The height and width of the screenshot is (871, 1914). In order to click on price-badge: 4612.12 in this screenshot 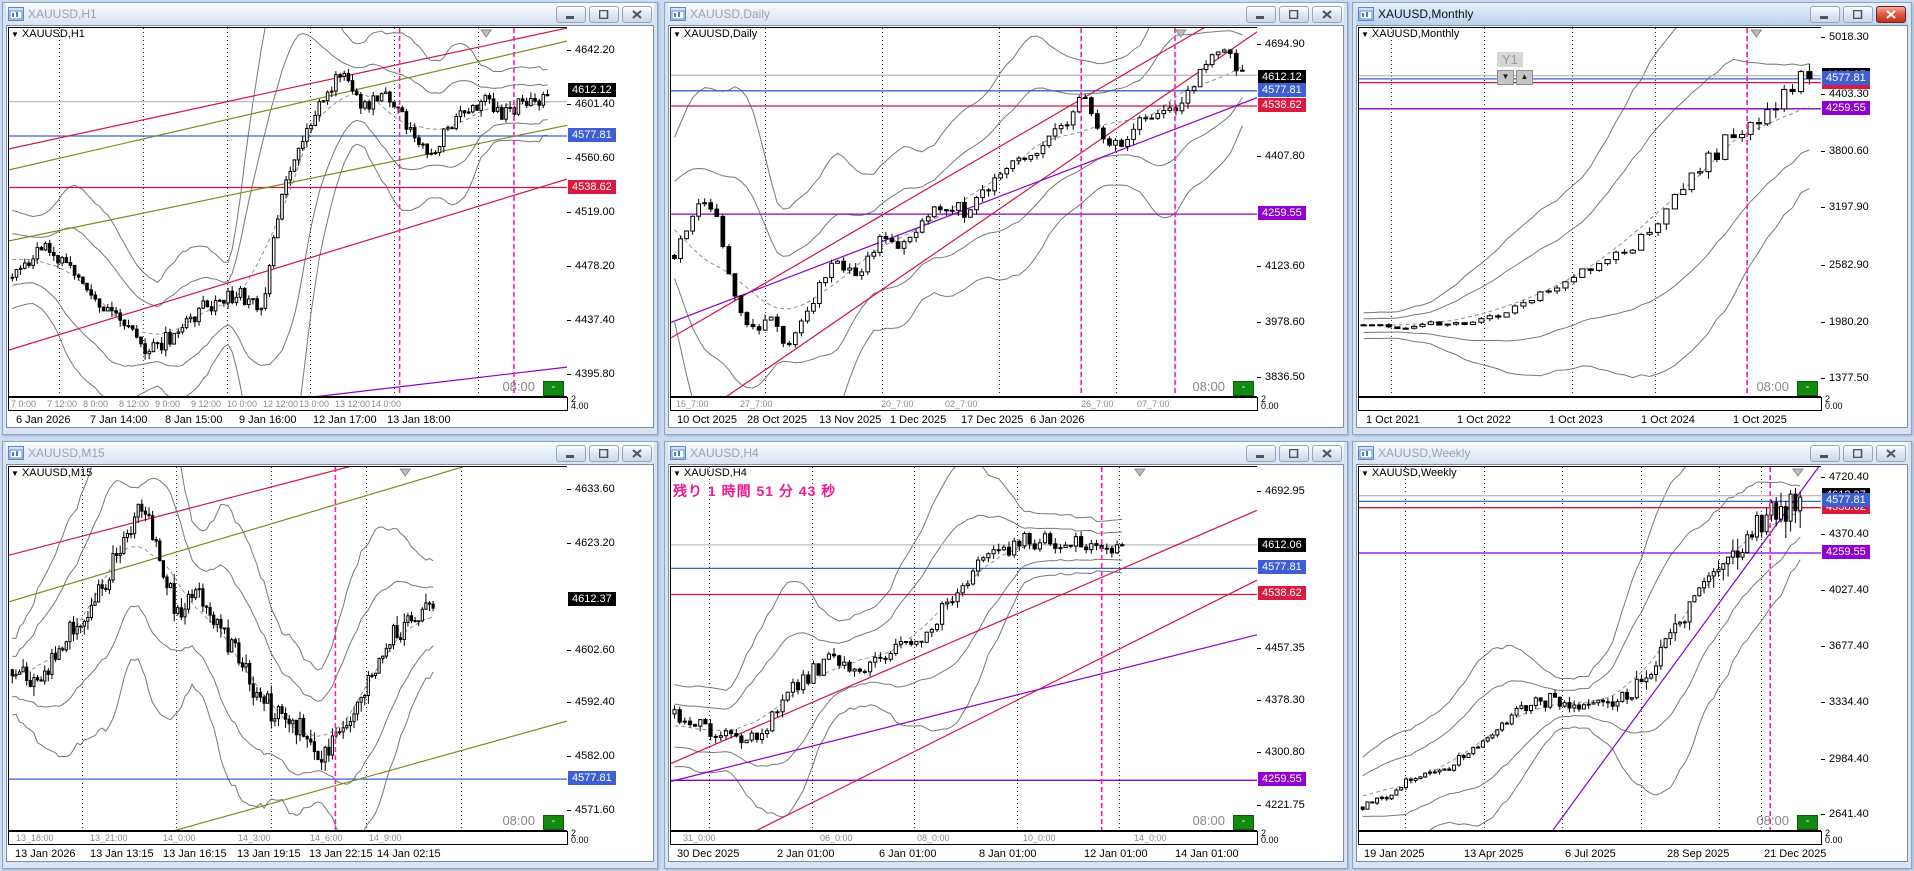, I will do `click(592, 90)`.